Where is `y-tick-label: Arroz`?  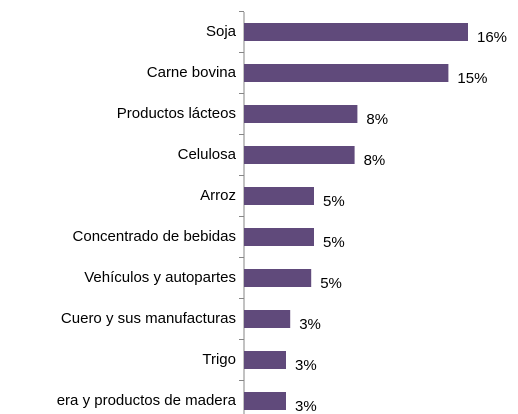 y-tick-label: Arroz is located at coordinates (218, 195).